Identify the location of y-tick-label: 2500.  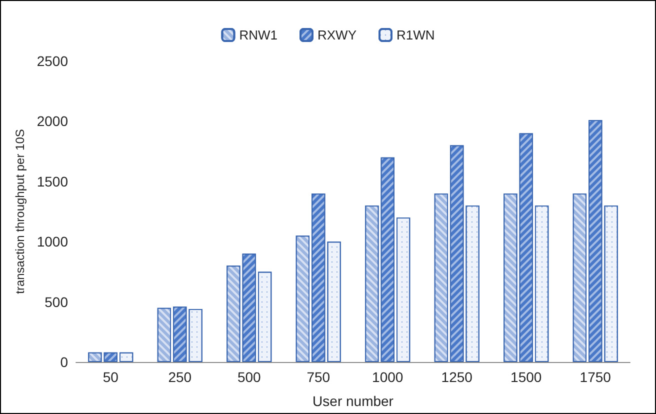
(52, 61).